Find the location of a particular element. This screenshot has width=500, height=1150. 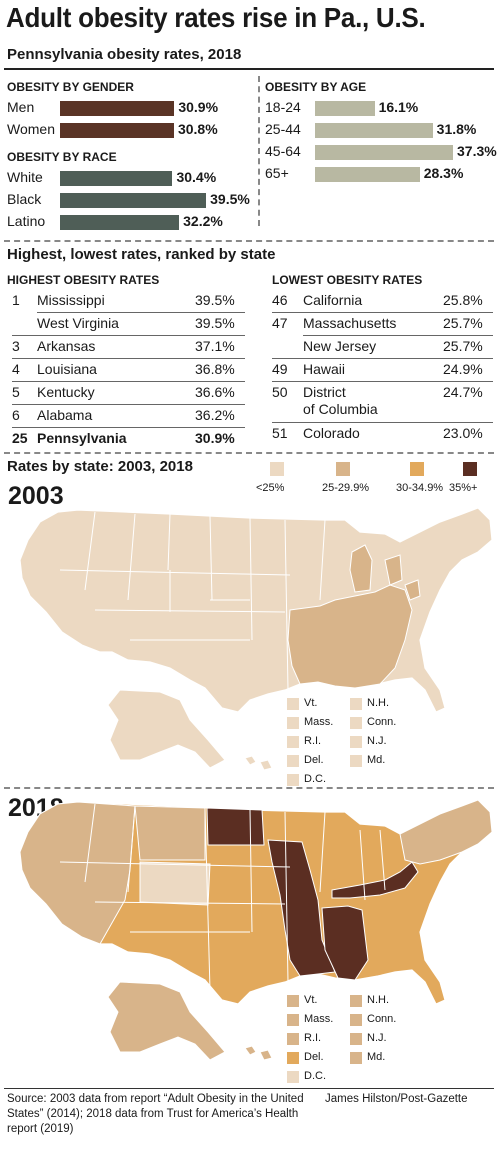

bar-category-label: Women is located at coordinates (31, 129).